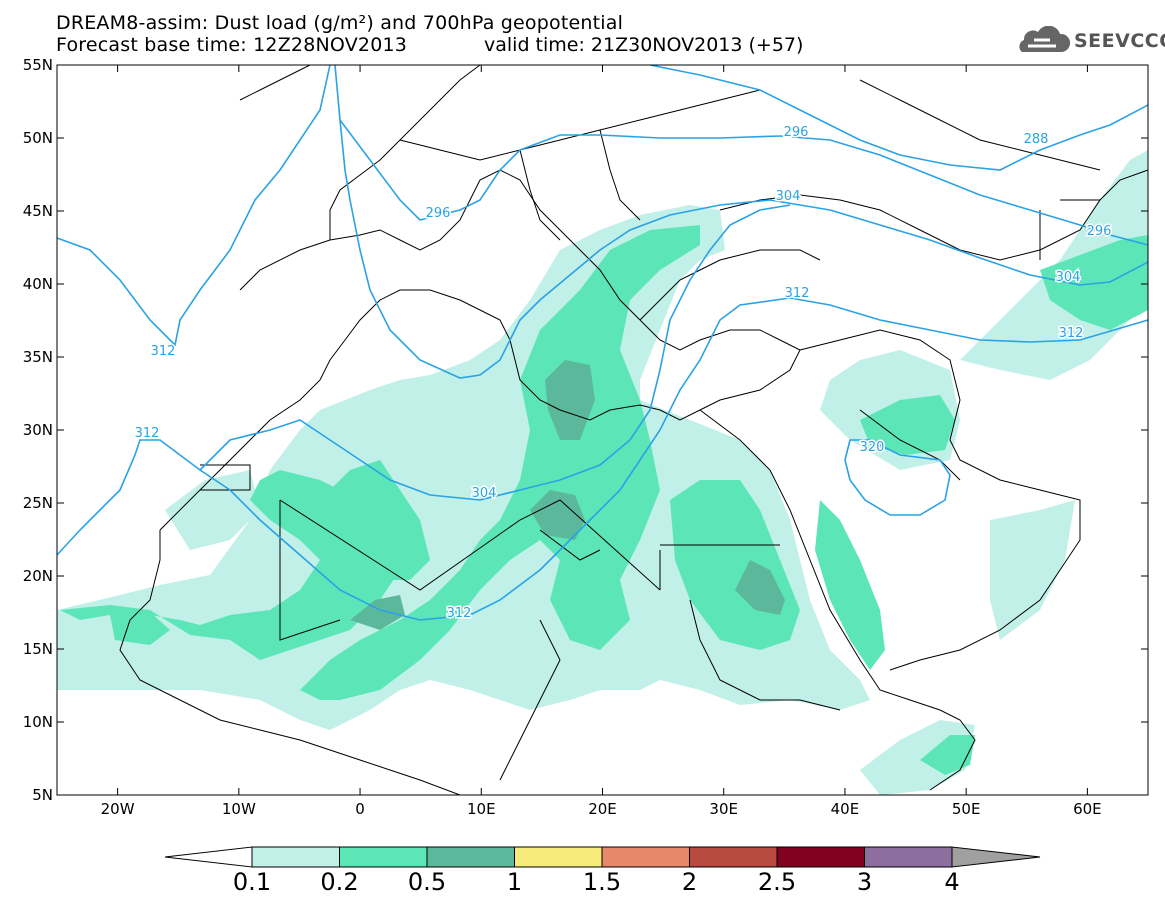 This screenshot has height=907, width=1165. What do you see at coordinates (252, 882) in the screenshot?
I see `colorbar-label: 0.1` at bounding box center [252, 882].